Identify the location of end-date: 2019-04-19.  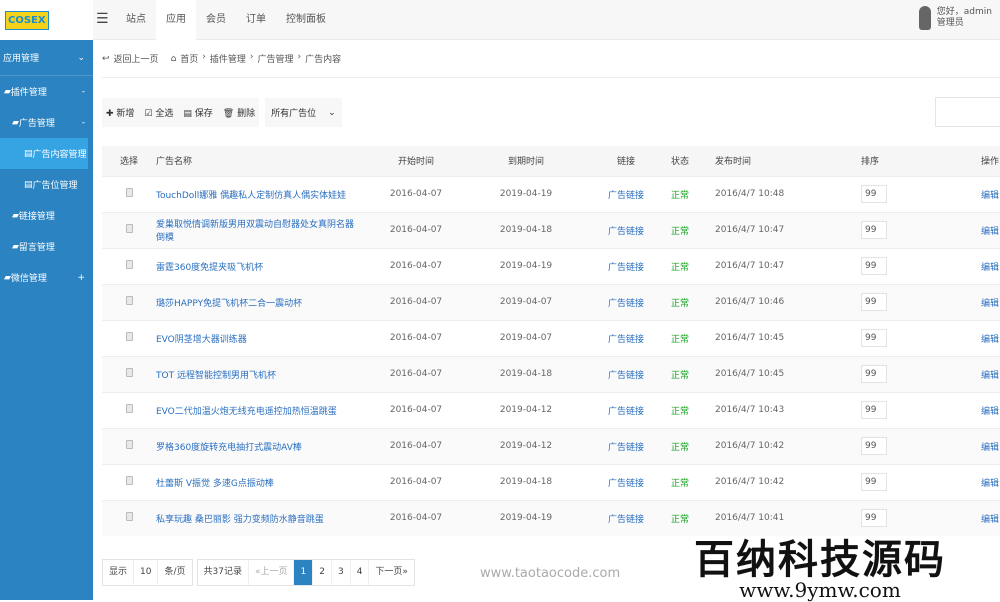
(526, 193).